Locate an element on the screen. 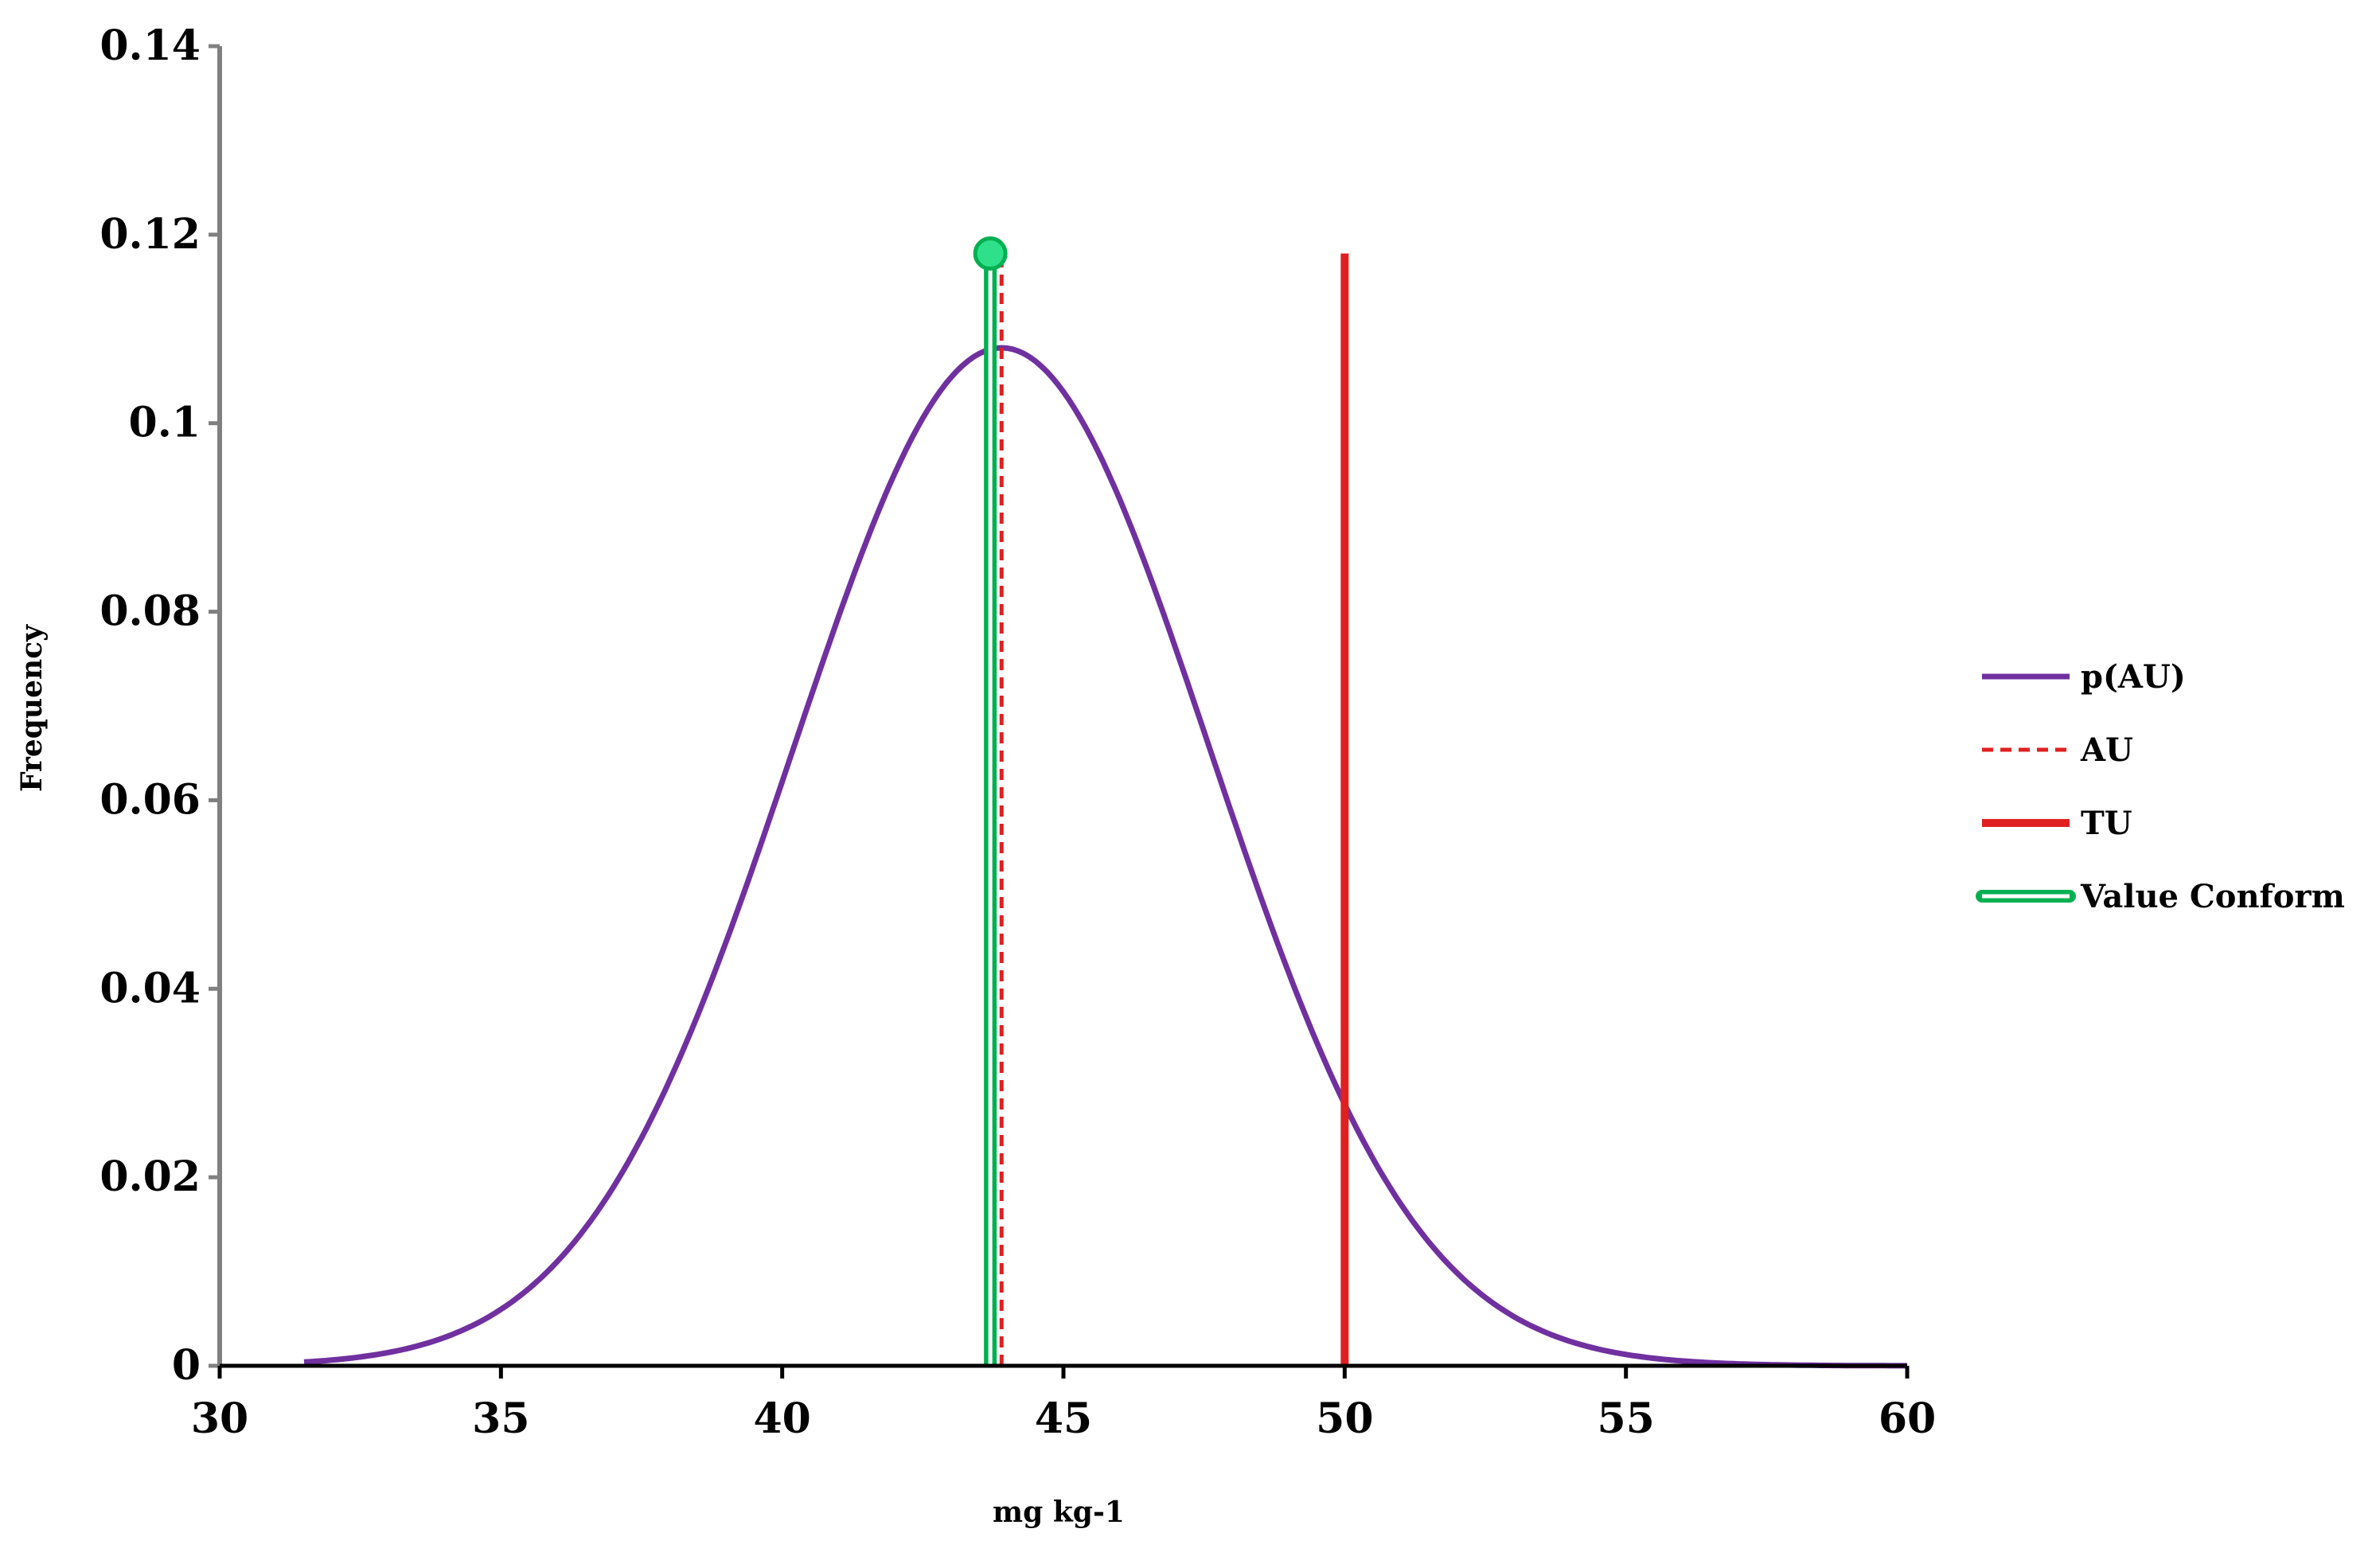  y-tick-label: 0 is located at coordinates (186, 1365).